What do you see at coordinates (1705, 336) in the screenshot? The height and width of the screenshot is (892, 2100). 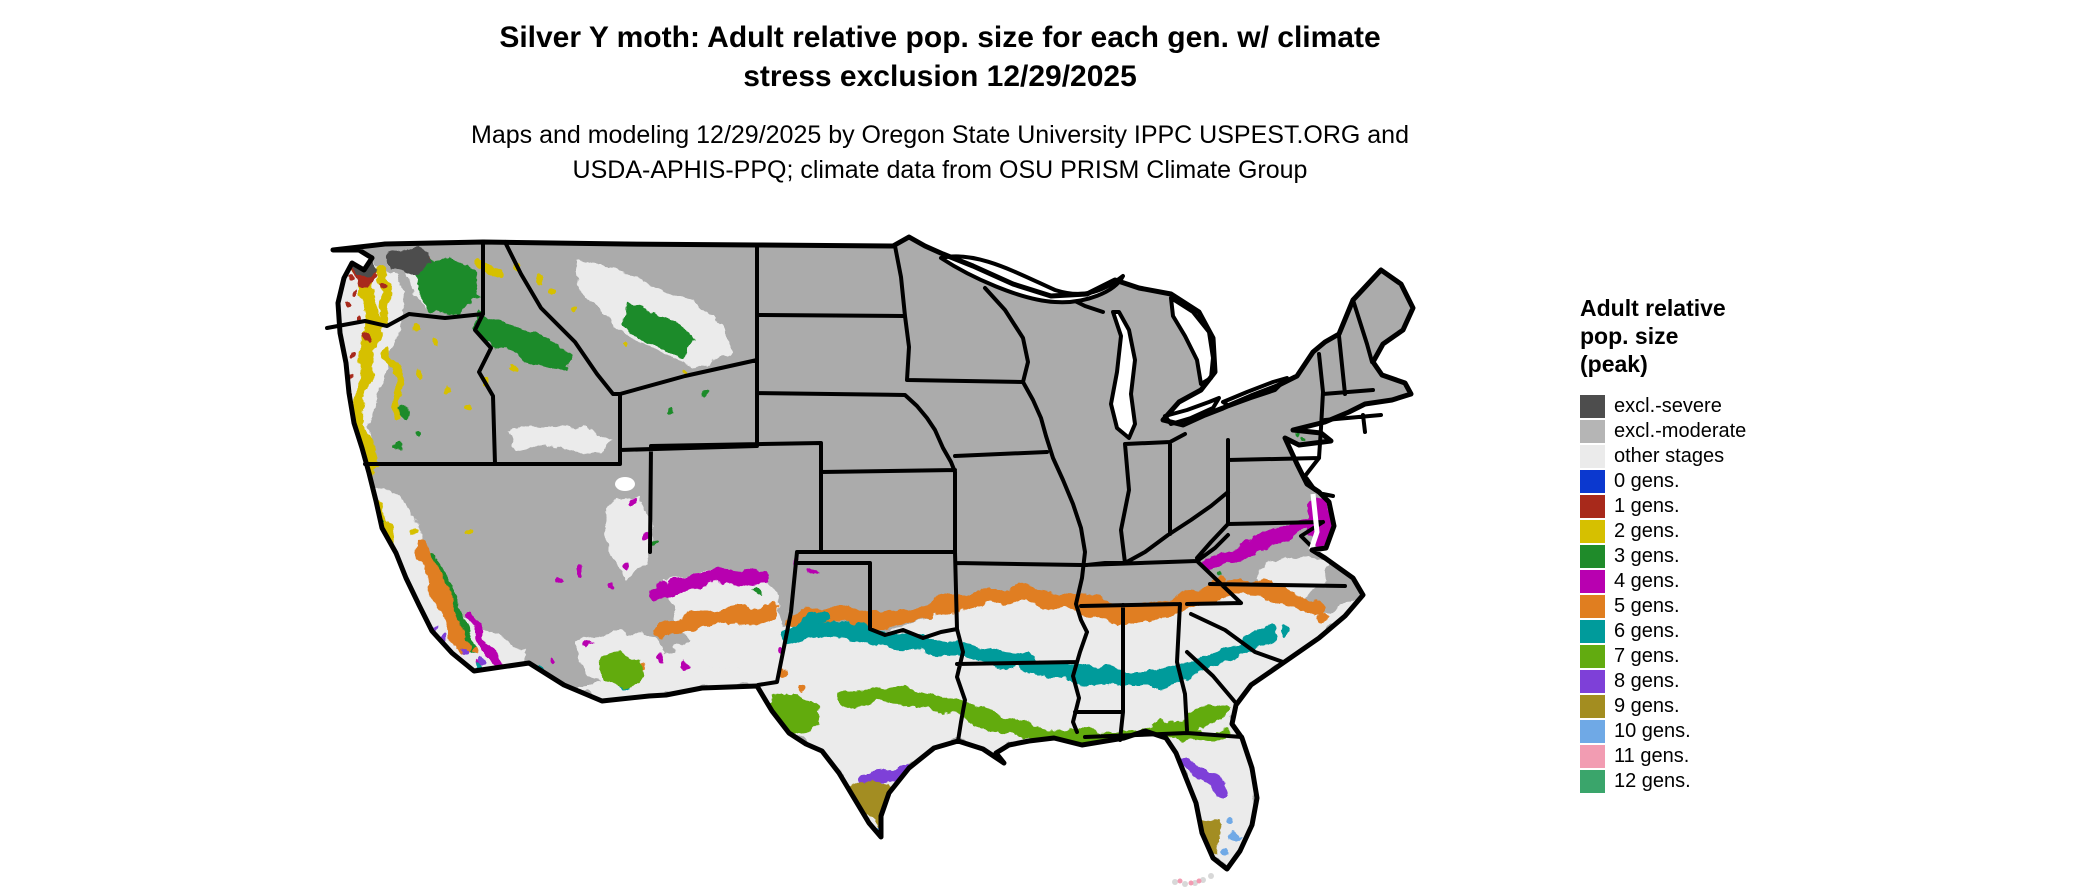 I see `legend-title: Adult relative pop. size (peak)` at bounding box center [1705, 336].